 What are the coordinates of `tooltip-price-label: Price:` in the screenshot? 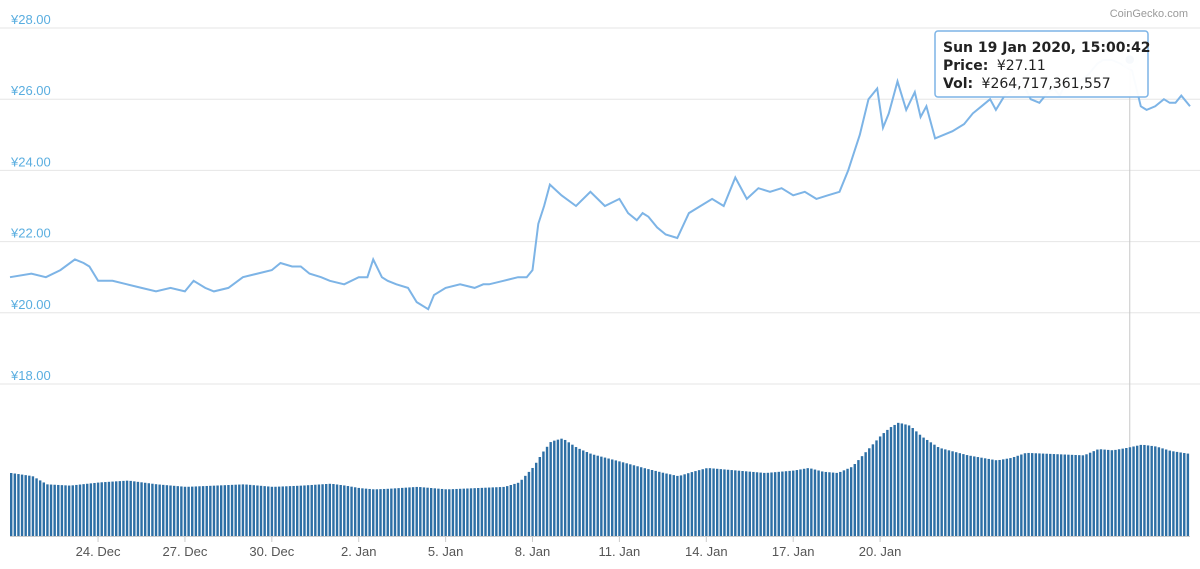 It's located at (965, 66).